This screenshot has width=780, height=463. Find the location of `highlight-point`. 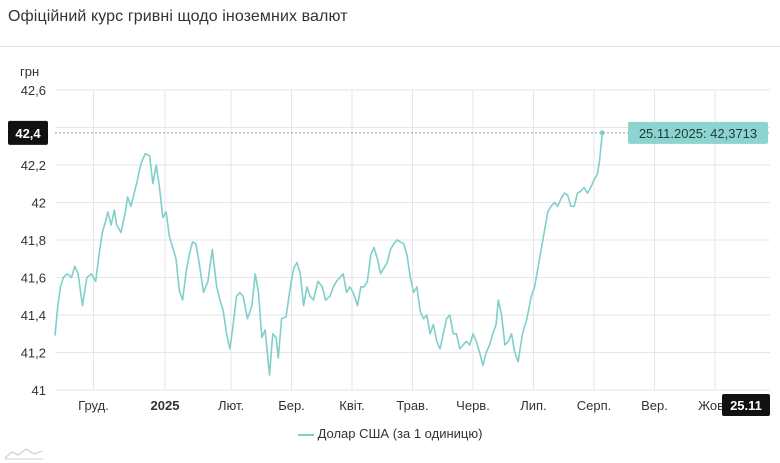

highlight-point is located at coordinates (602, 133).